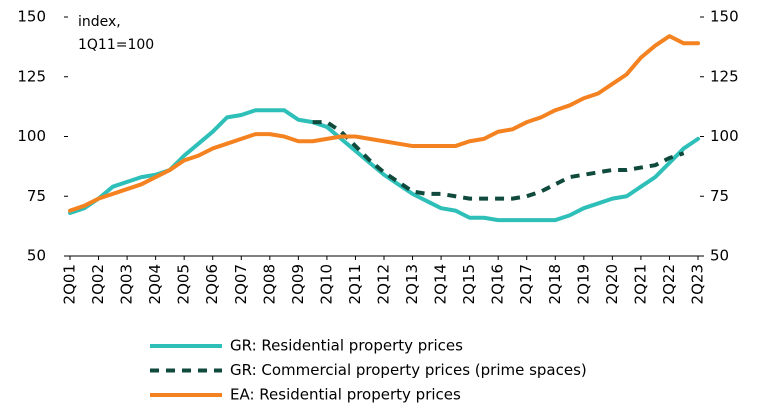 This screenshot has width=758, height=406. What do you see at coordinates (326, 284) in the screenshot?
I see `x-tick-label: 2Q10` at bounding box center [326, 284].